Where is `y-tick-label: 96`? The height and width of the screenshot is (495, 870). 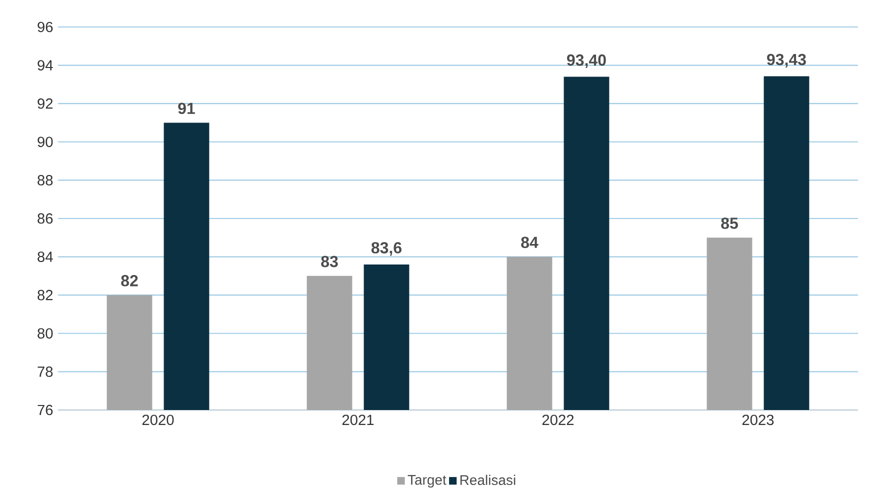 y-tick-label: 96 is located at coordinates (45, 27).